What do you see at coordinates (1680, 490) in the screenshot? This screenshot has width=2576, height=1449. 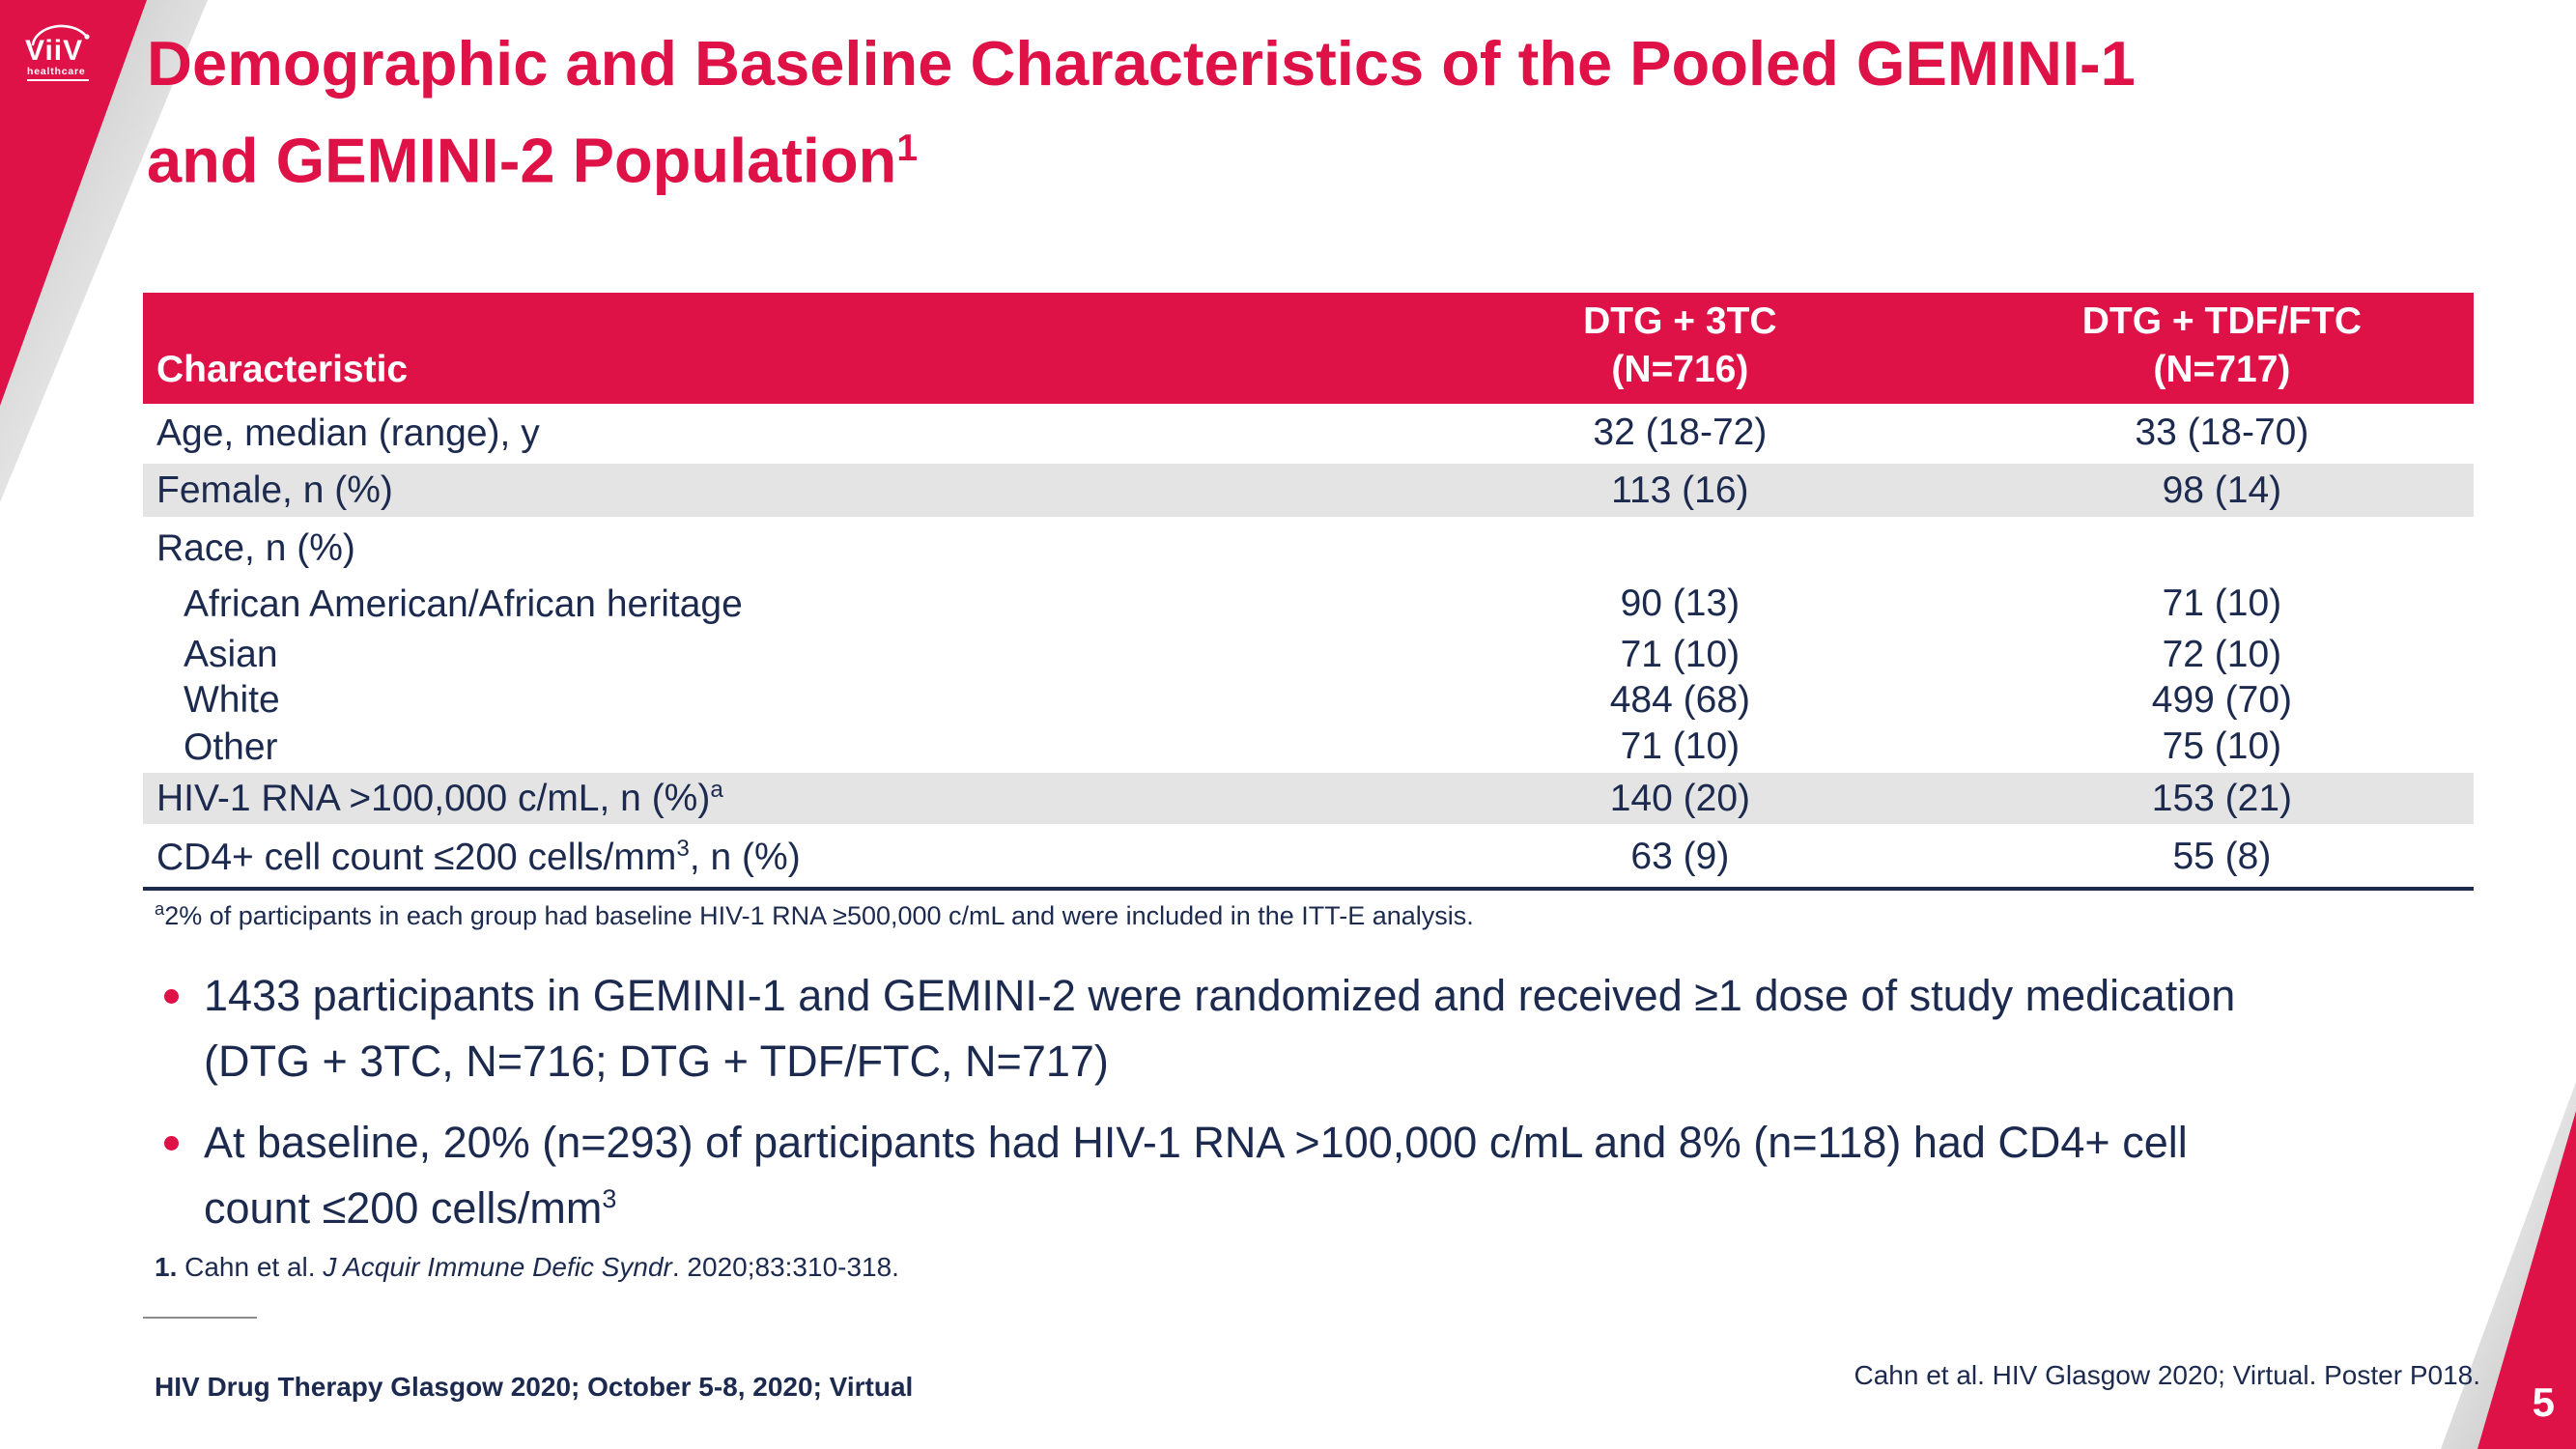 I see `row-value-dtg-3tc: 113 (16)` at bounding box center [1680, 490].